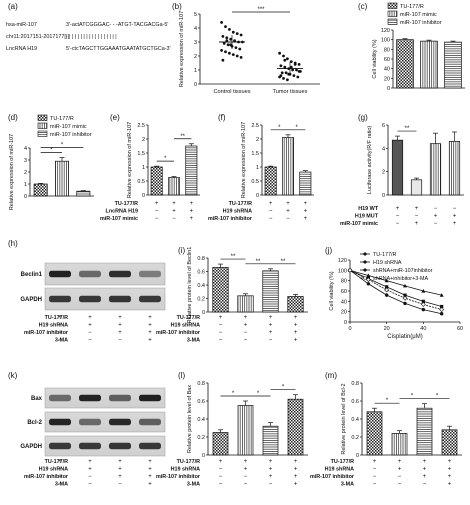  I want to click on panel-j-legend-marker, so click(365, 262).